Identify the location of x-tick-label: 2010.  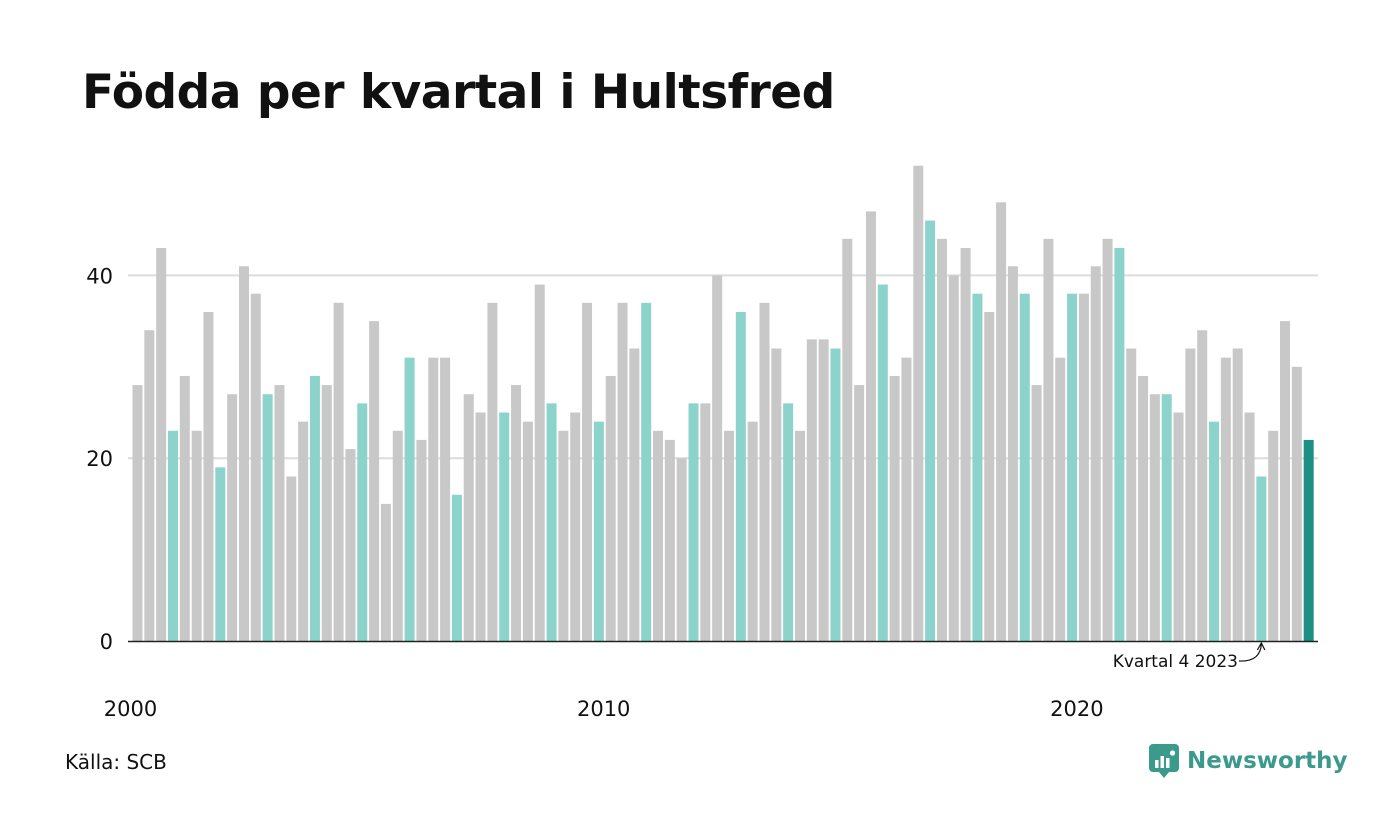
(603, 709).